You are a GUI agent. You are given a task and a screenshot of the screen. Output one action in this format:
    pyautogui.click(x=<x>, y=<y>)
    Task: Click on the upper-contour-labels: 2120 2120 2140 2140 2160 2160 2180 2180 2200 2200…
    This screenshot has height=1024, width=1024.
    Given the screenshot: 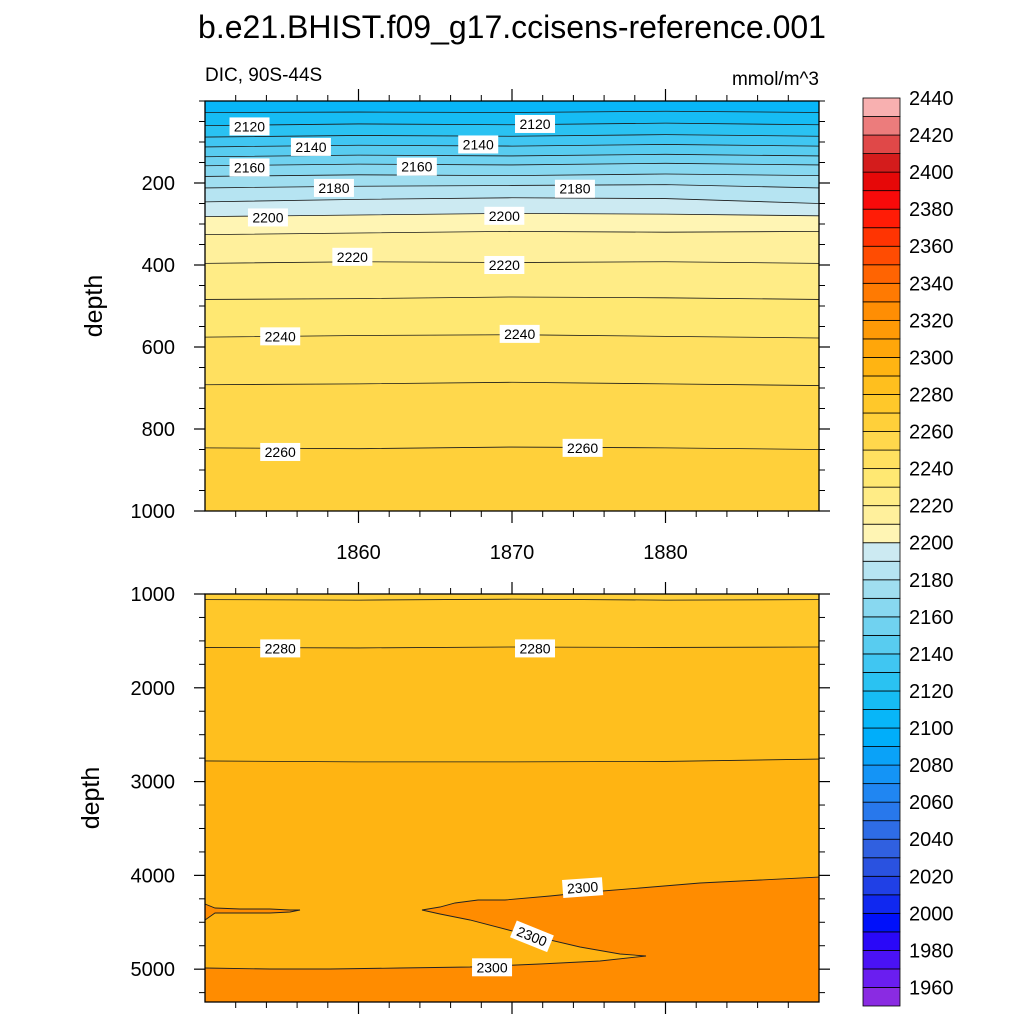 What is the action you would take?
    pyautogui.click(x=416, y=287)
    